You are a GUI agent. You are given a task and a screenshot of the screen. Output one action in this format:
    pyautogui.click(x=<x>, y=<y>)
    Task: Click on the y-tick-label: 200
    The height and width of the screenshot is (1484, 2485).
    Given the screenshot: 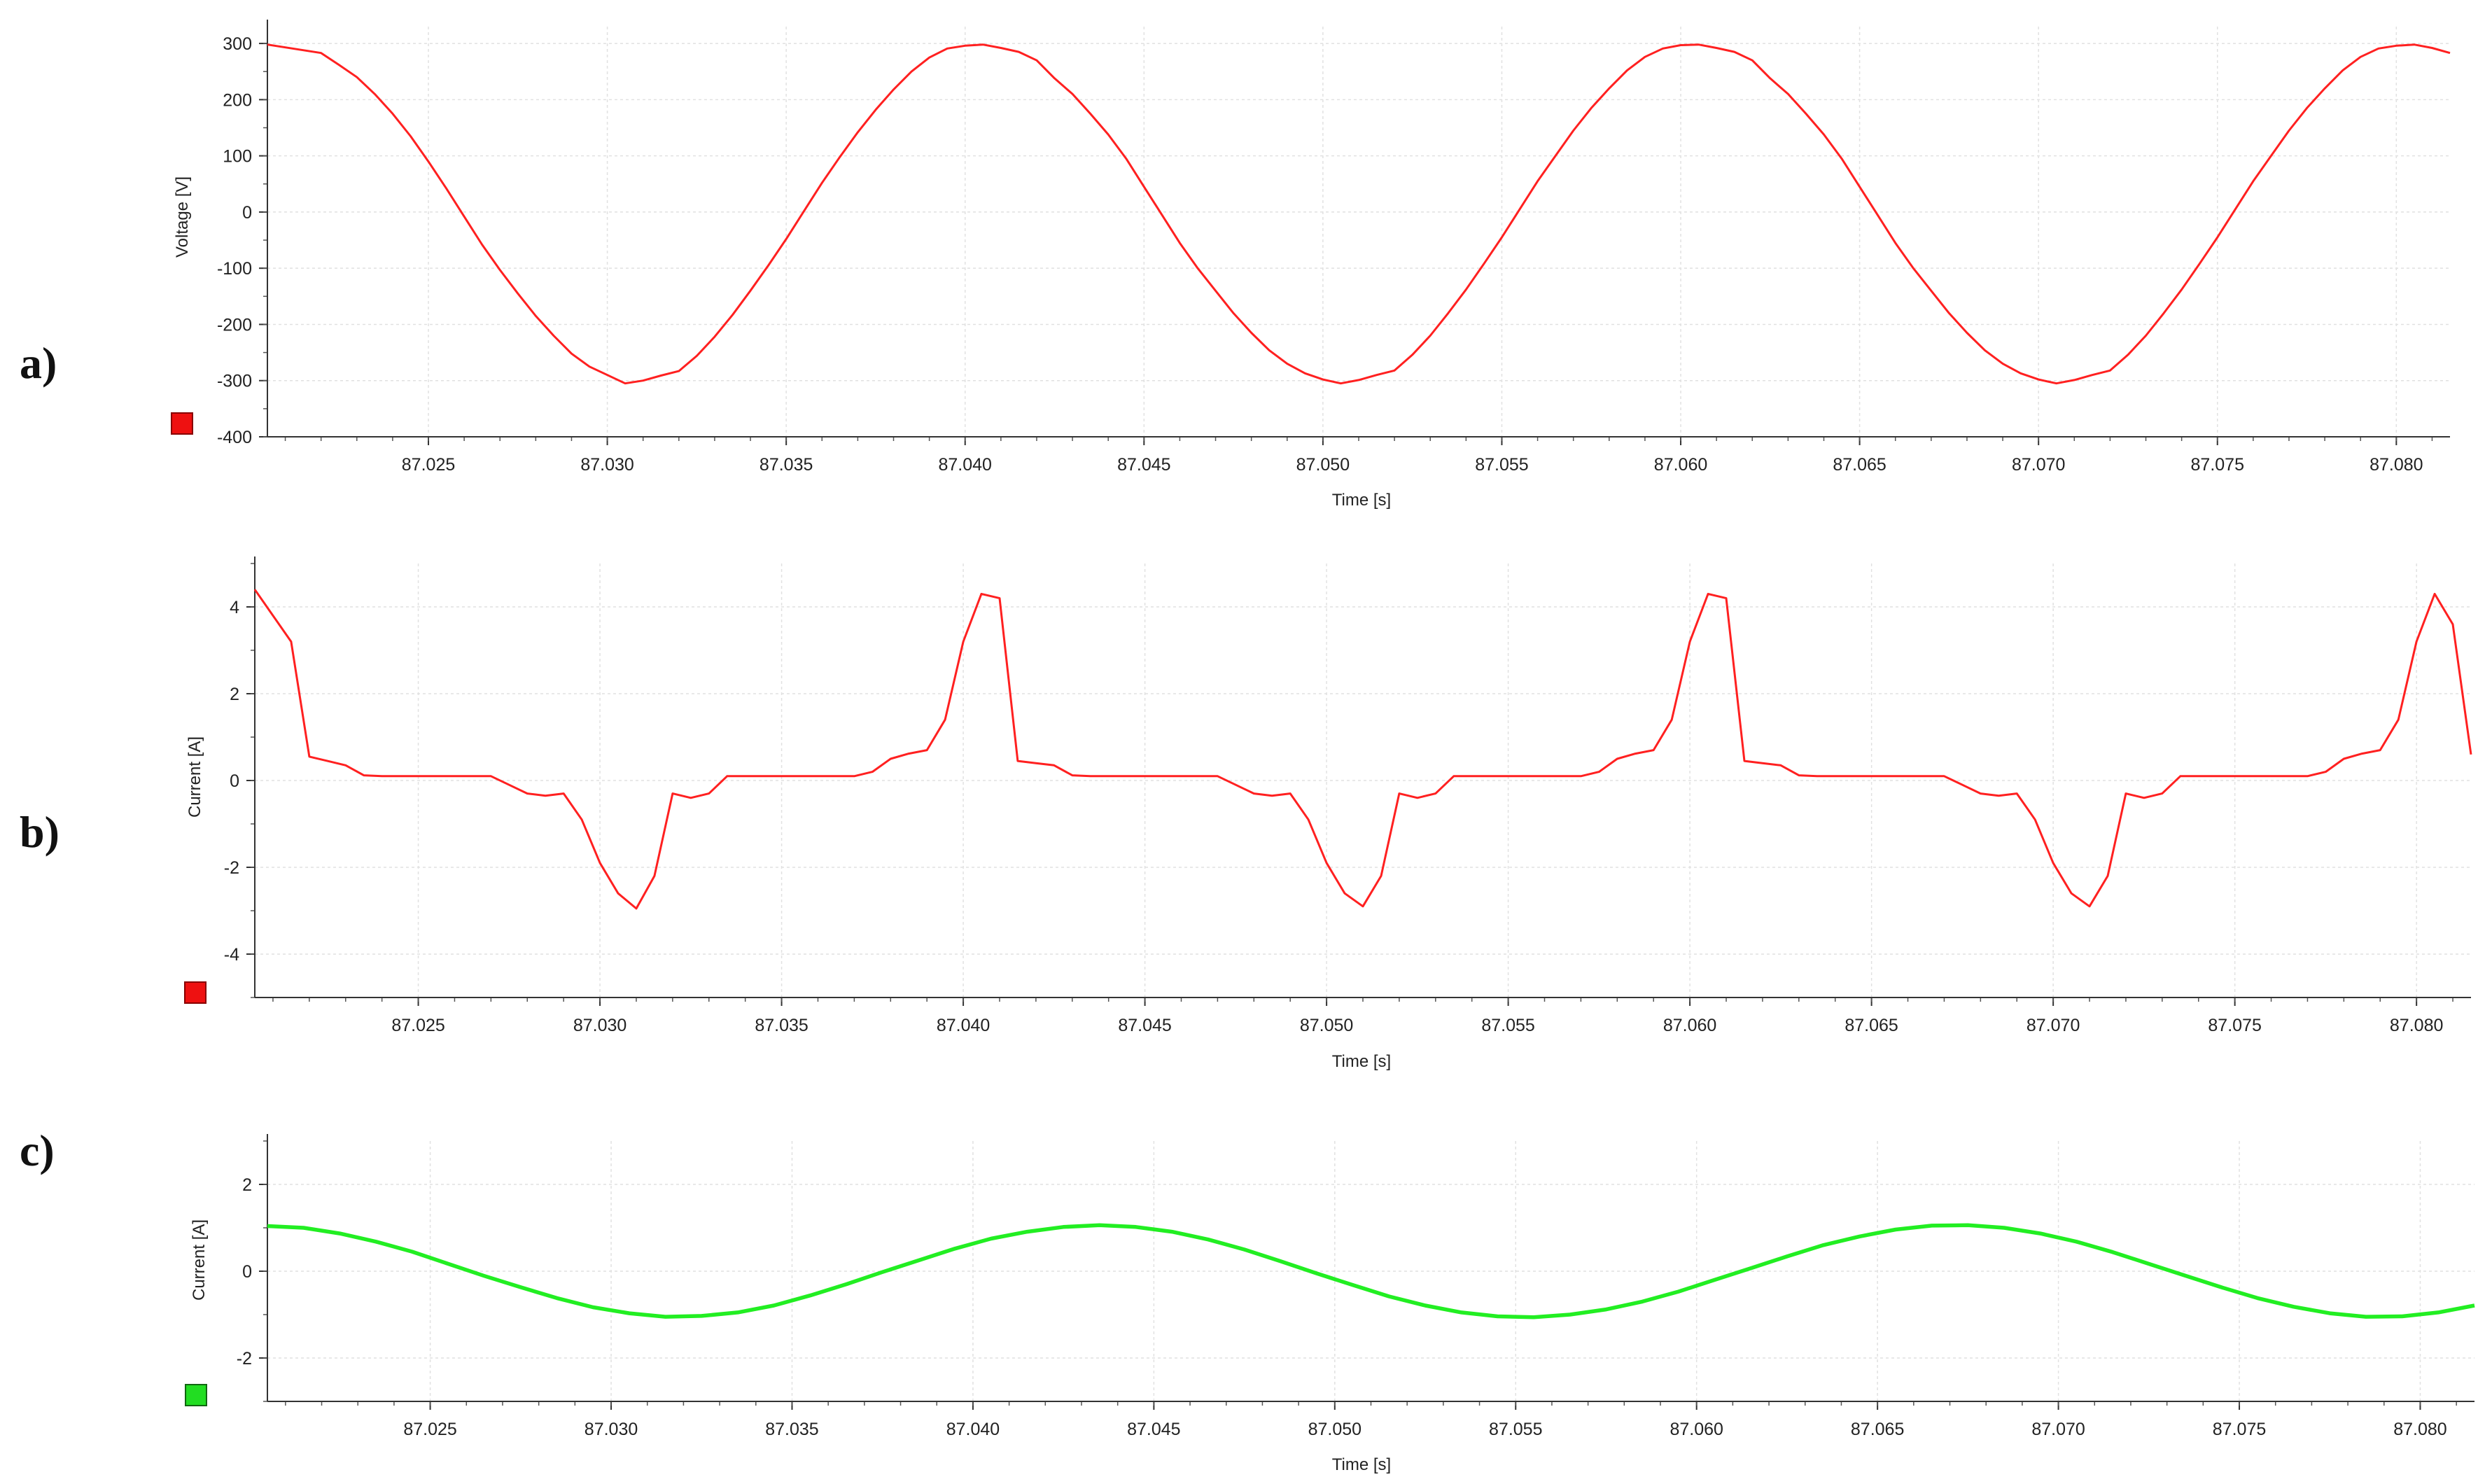 What is the action you would take?
    pyautogui.click(x=237, y=100)
    